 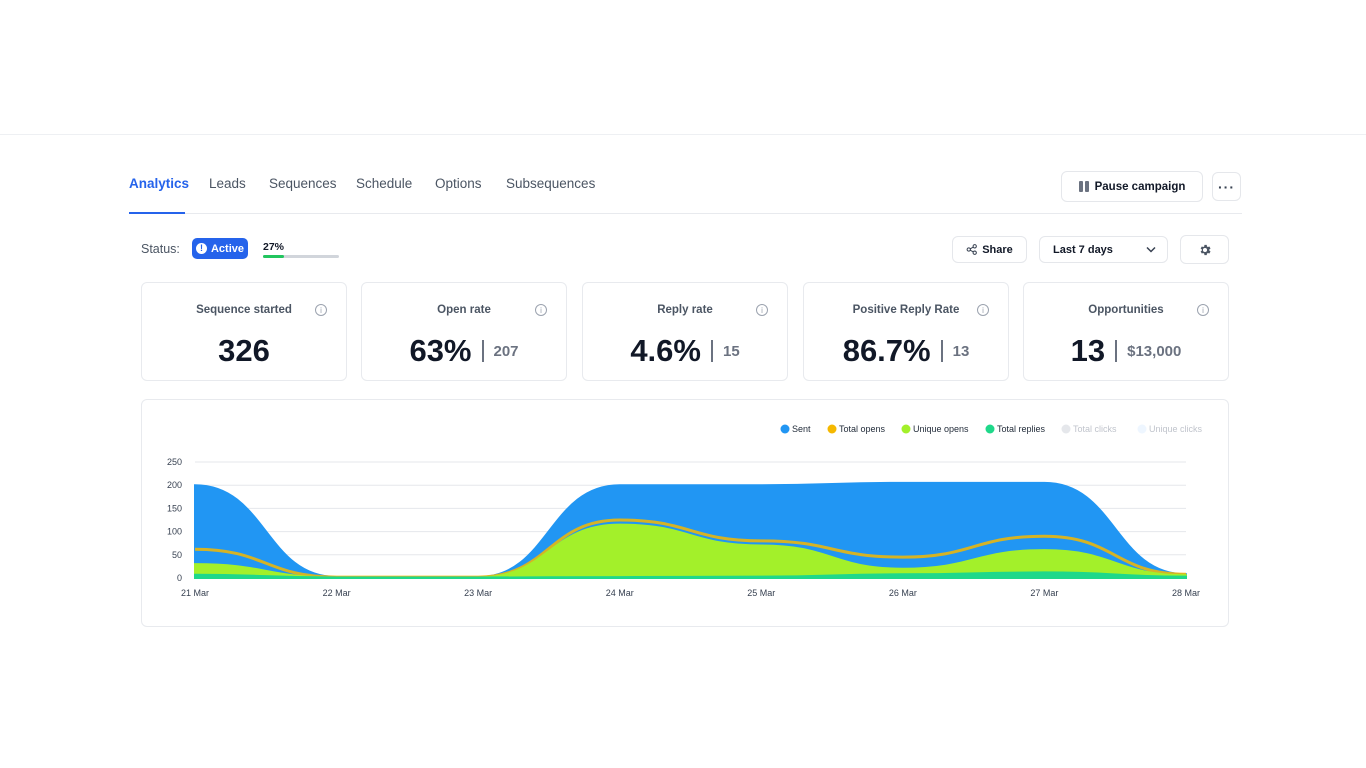 I want to click on series-area-total-replies, so click(x=690, y=575).